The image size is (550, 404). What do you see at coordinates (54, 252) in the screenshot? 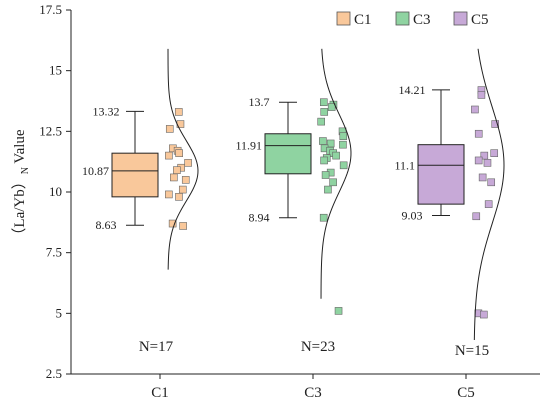
I see `y-tick-label: 7.5` at bounding box center [54, 252].